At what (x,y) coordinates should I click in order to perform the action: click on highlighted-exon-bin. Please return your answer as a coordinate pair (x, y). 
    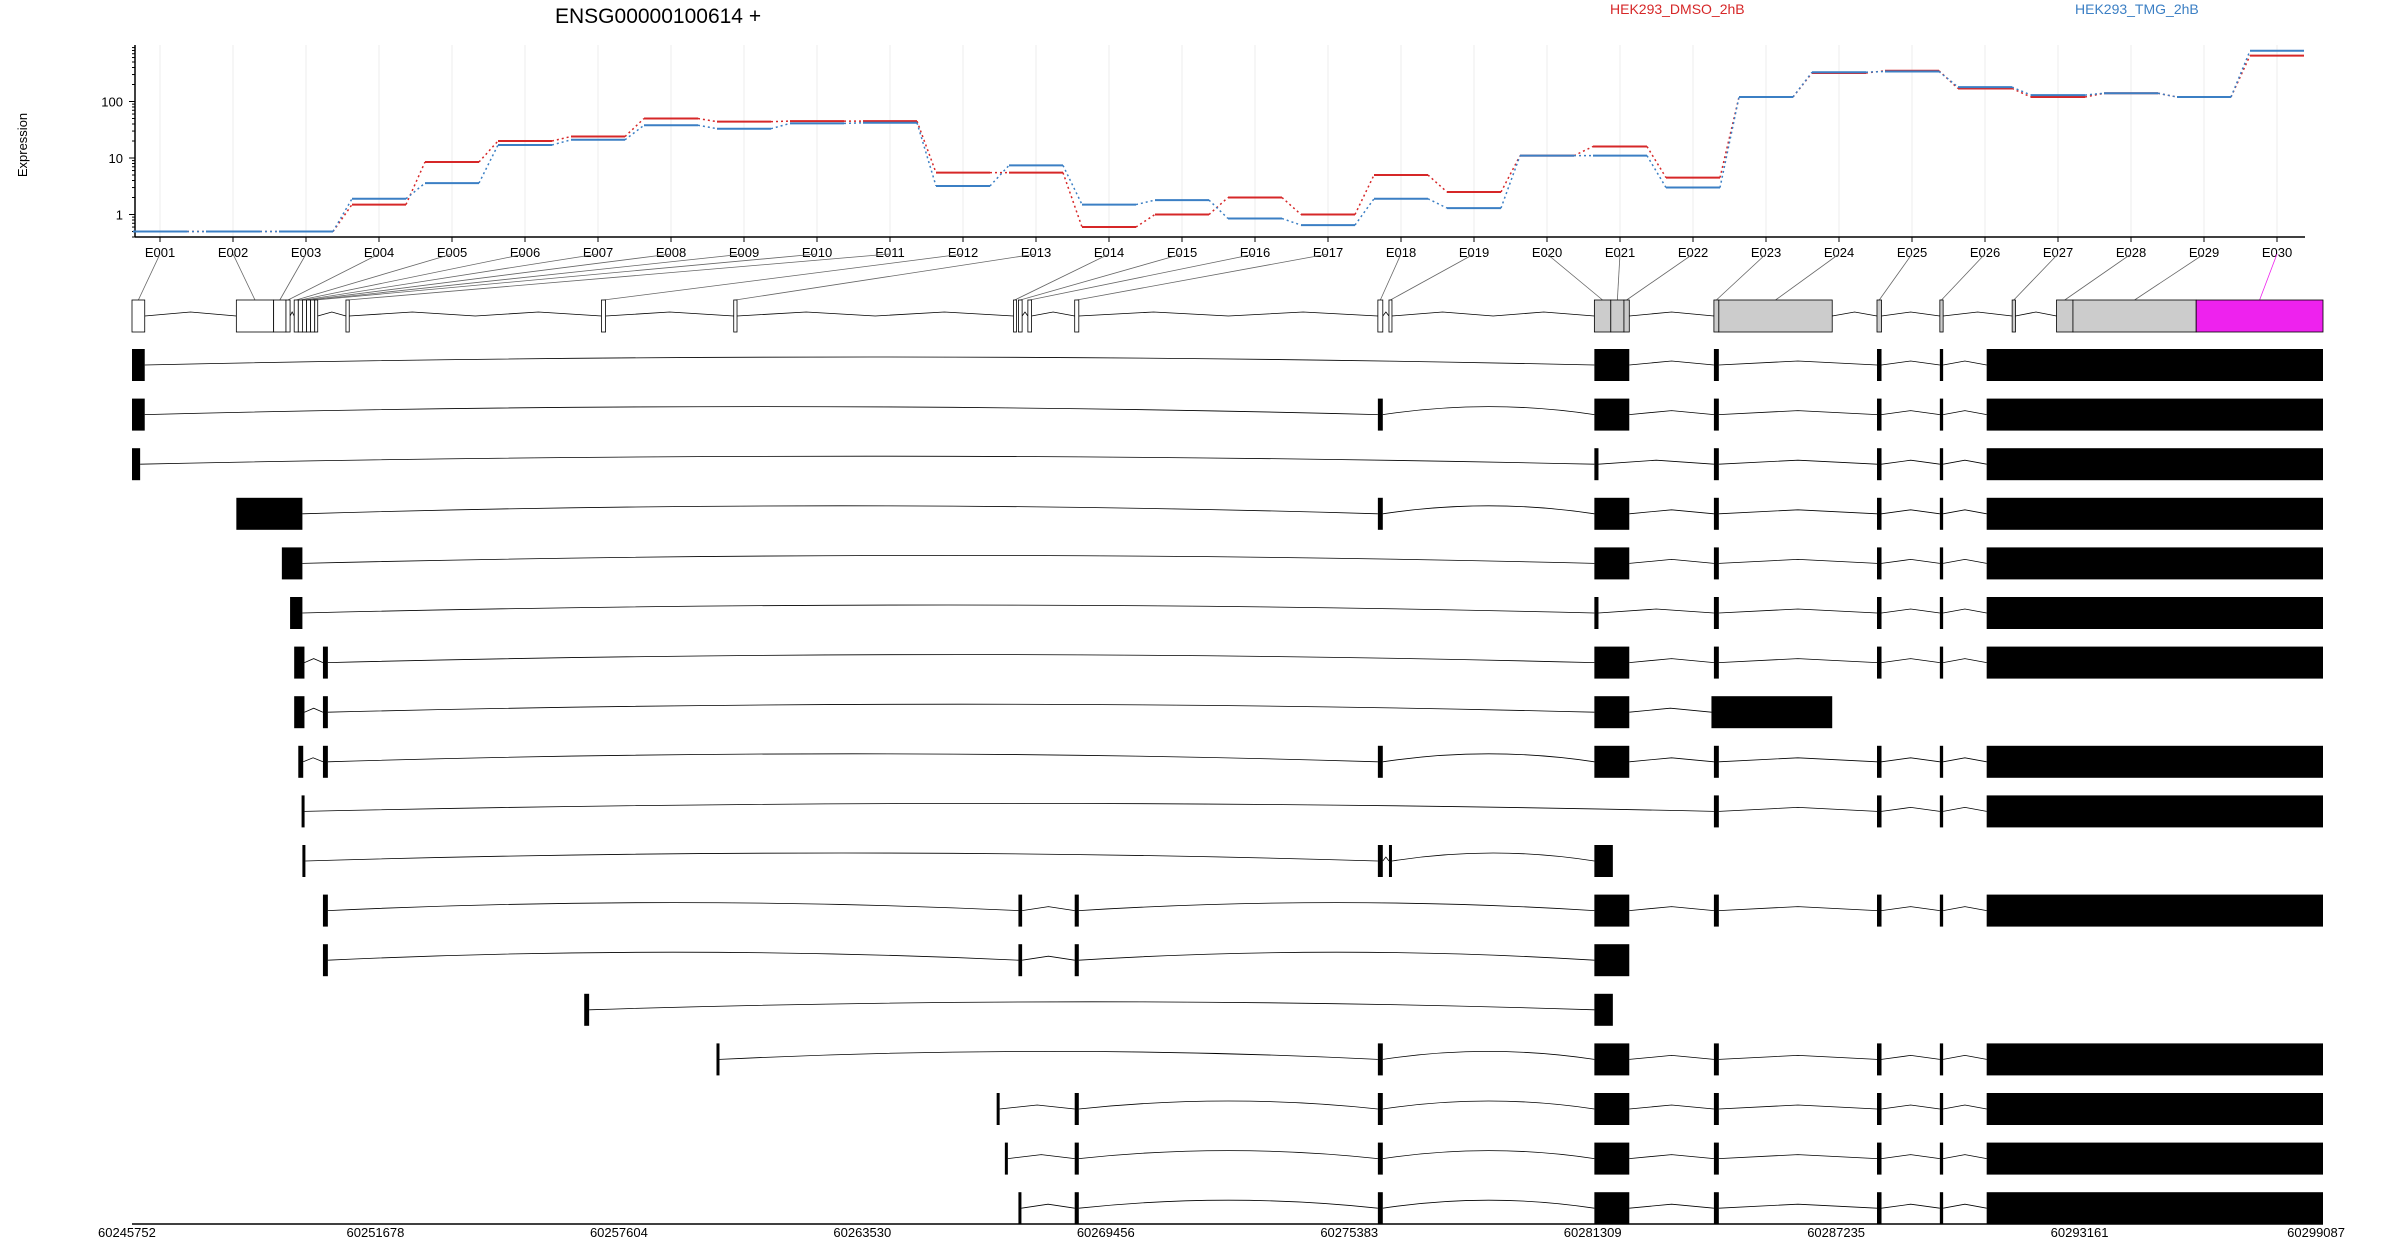
    Looking at the image, I should click on (2259, 316).